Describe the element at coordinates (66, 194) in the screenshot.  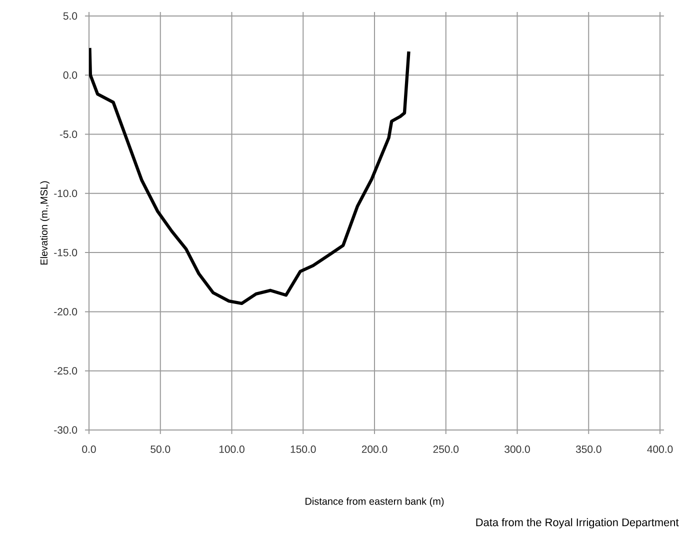
I see `y-tick-label: -10.0` at that location.